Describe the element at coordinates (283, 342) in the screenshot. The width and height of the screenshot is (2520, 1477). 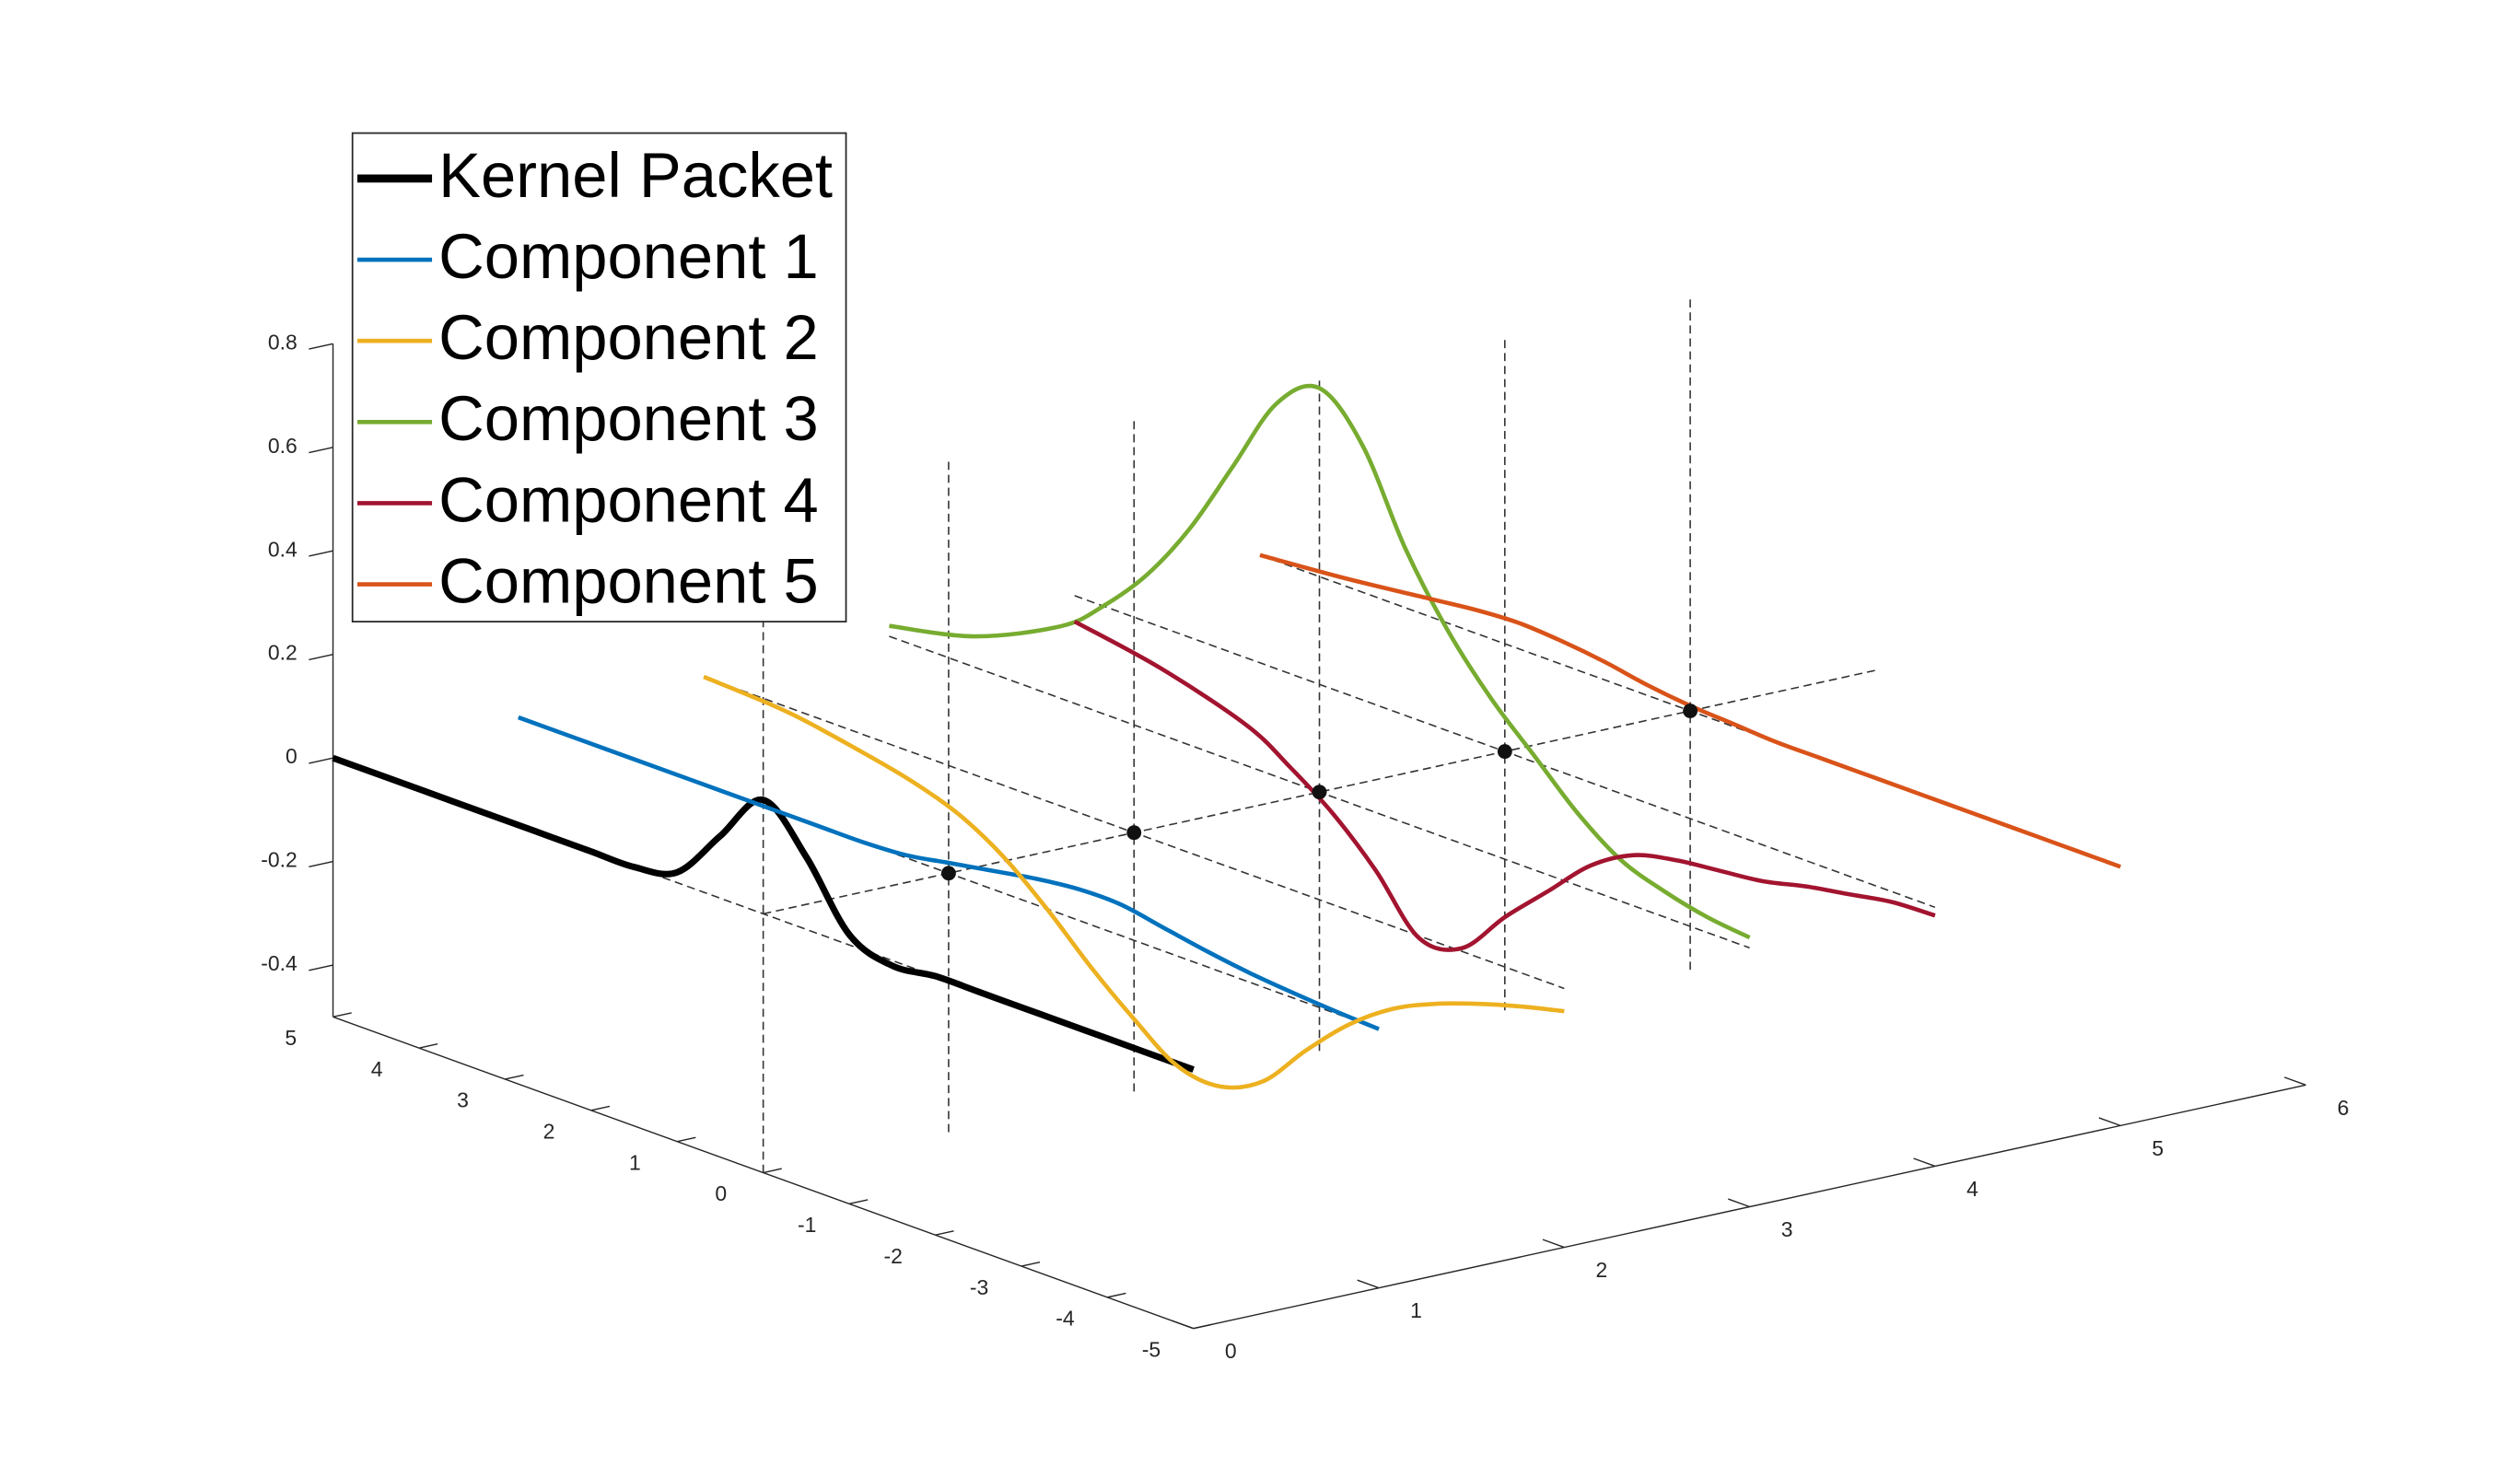
I see `z-tick-label: 0.8` at that location.